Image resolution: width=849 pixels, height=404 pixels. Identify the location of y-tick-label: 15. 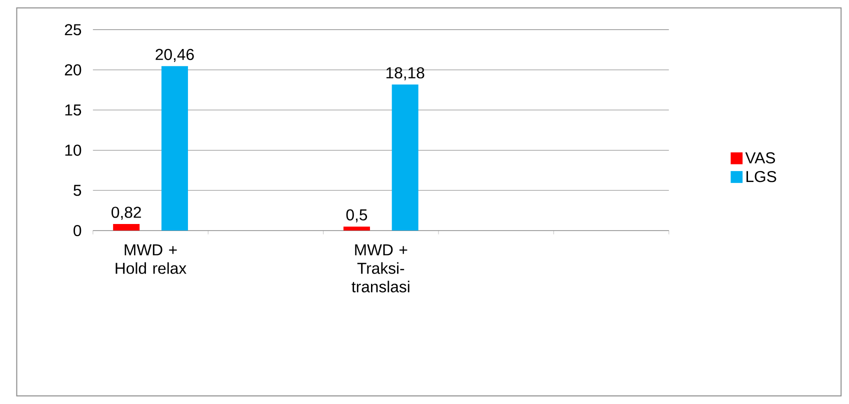
(73, 110).